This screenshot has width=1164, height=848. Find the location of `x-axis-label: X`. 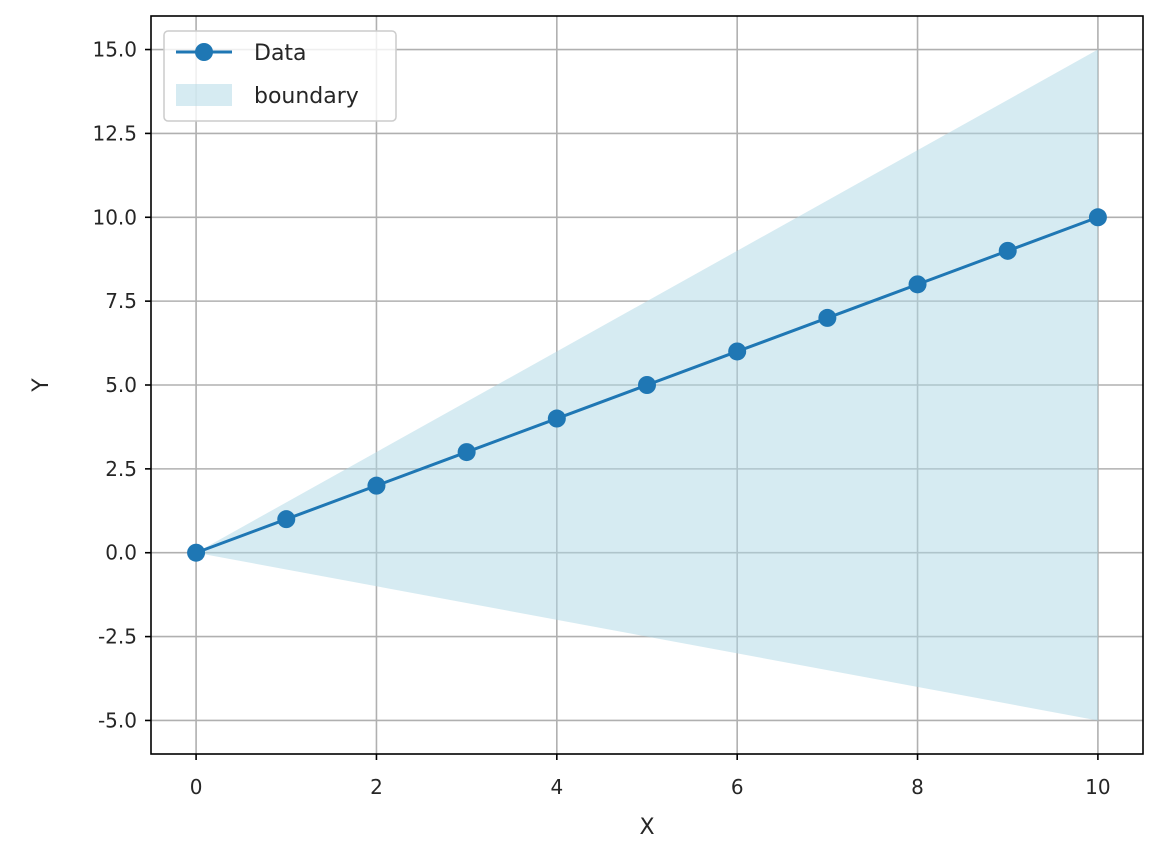

x-axis-label: X is located at coordinates (646, 827).